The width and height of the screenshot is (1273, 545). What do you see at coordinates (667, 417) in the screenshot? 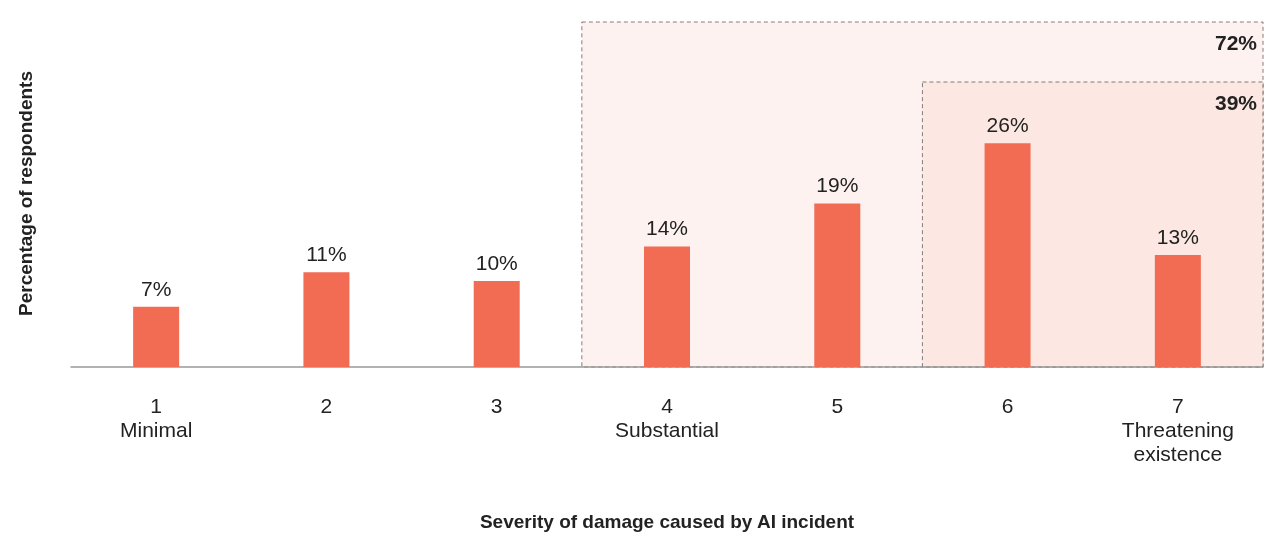
I see `x-tick-label: 4 Substantial` at bounding box center [667, 417].